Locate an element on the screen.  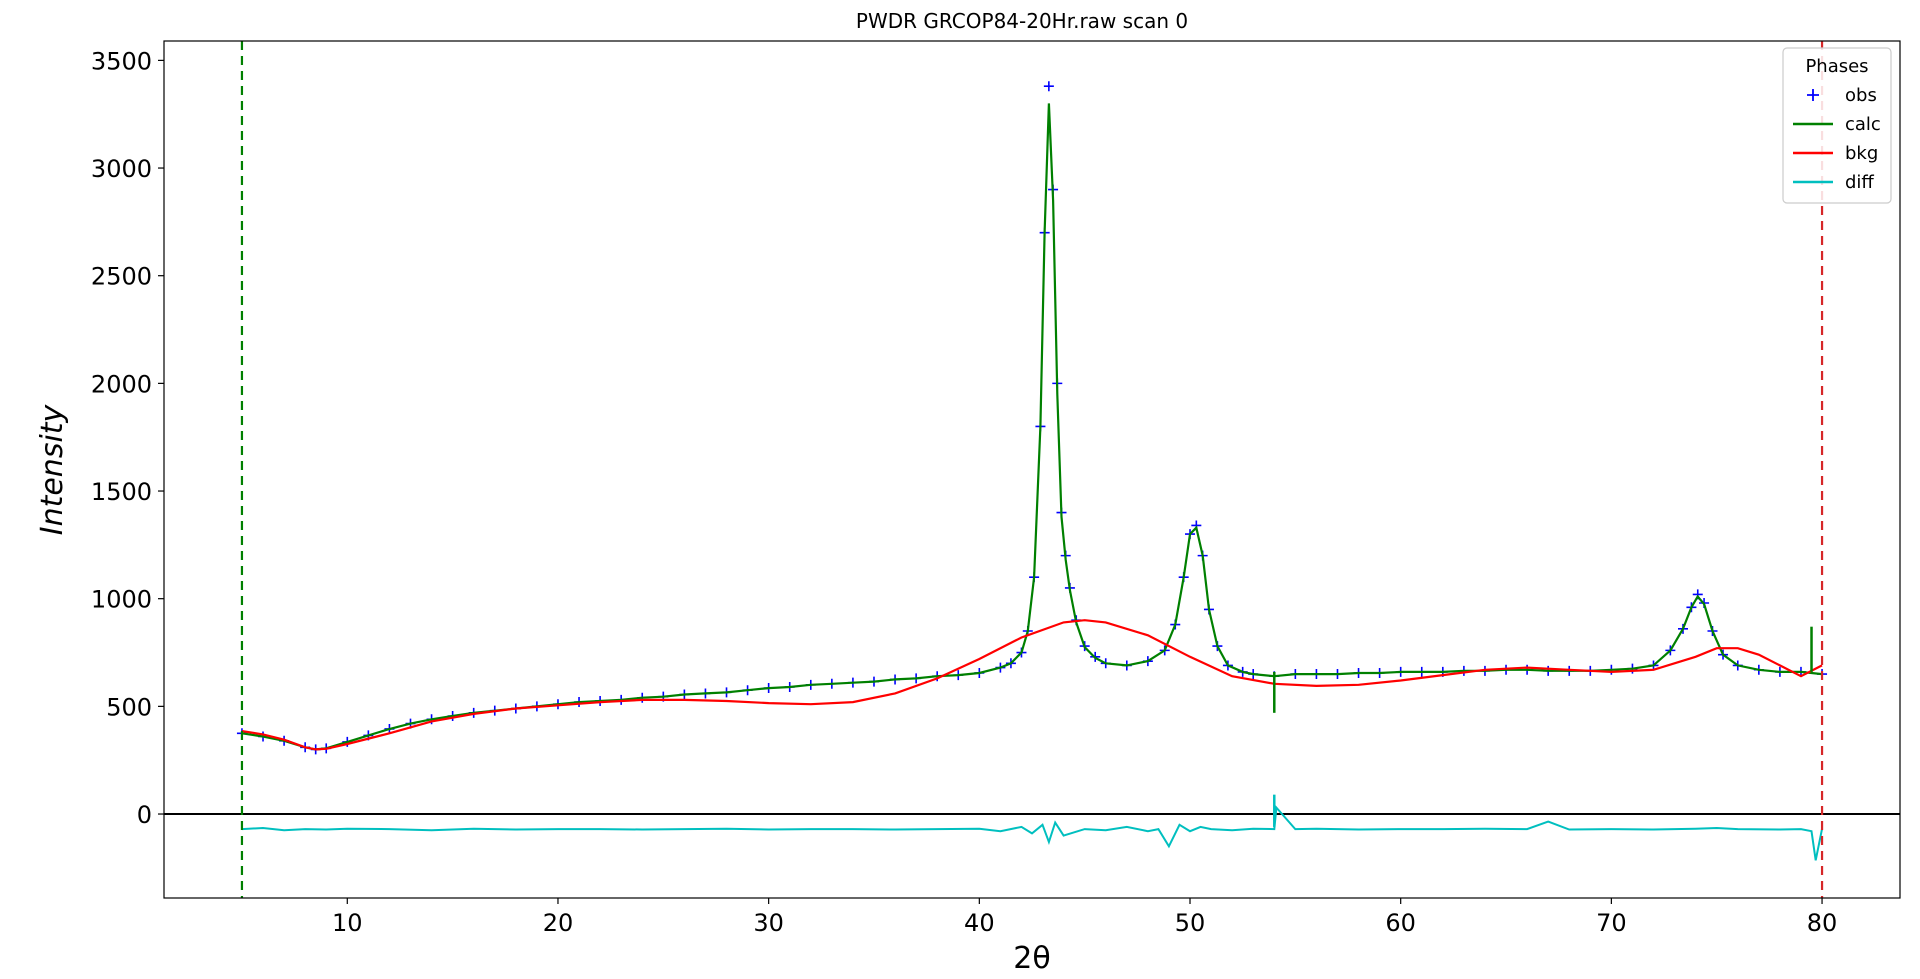
y-tick-label: 1500 is located at coordinates (121, 492).